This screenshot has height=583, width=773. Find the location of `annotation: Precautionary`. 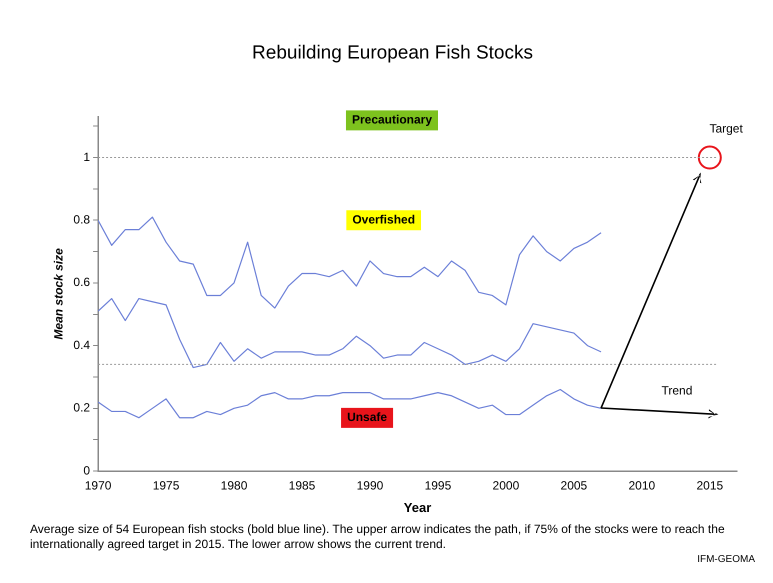

annotation: Precautionary is located at coordinates (392, 119).